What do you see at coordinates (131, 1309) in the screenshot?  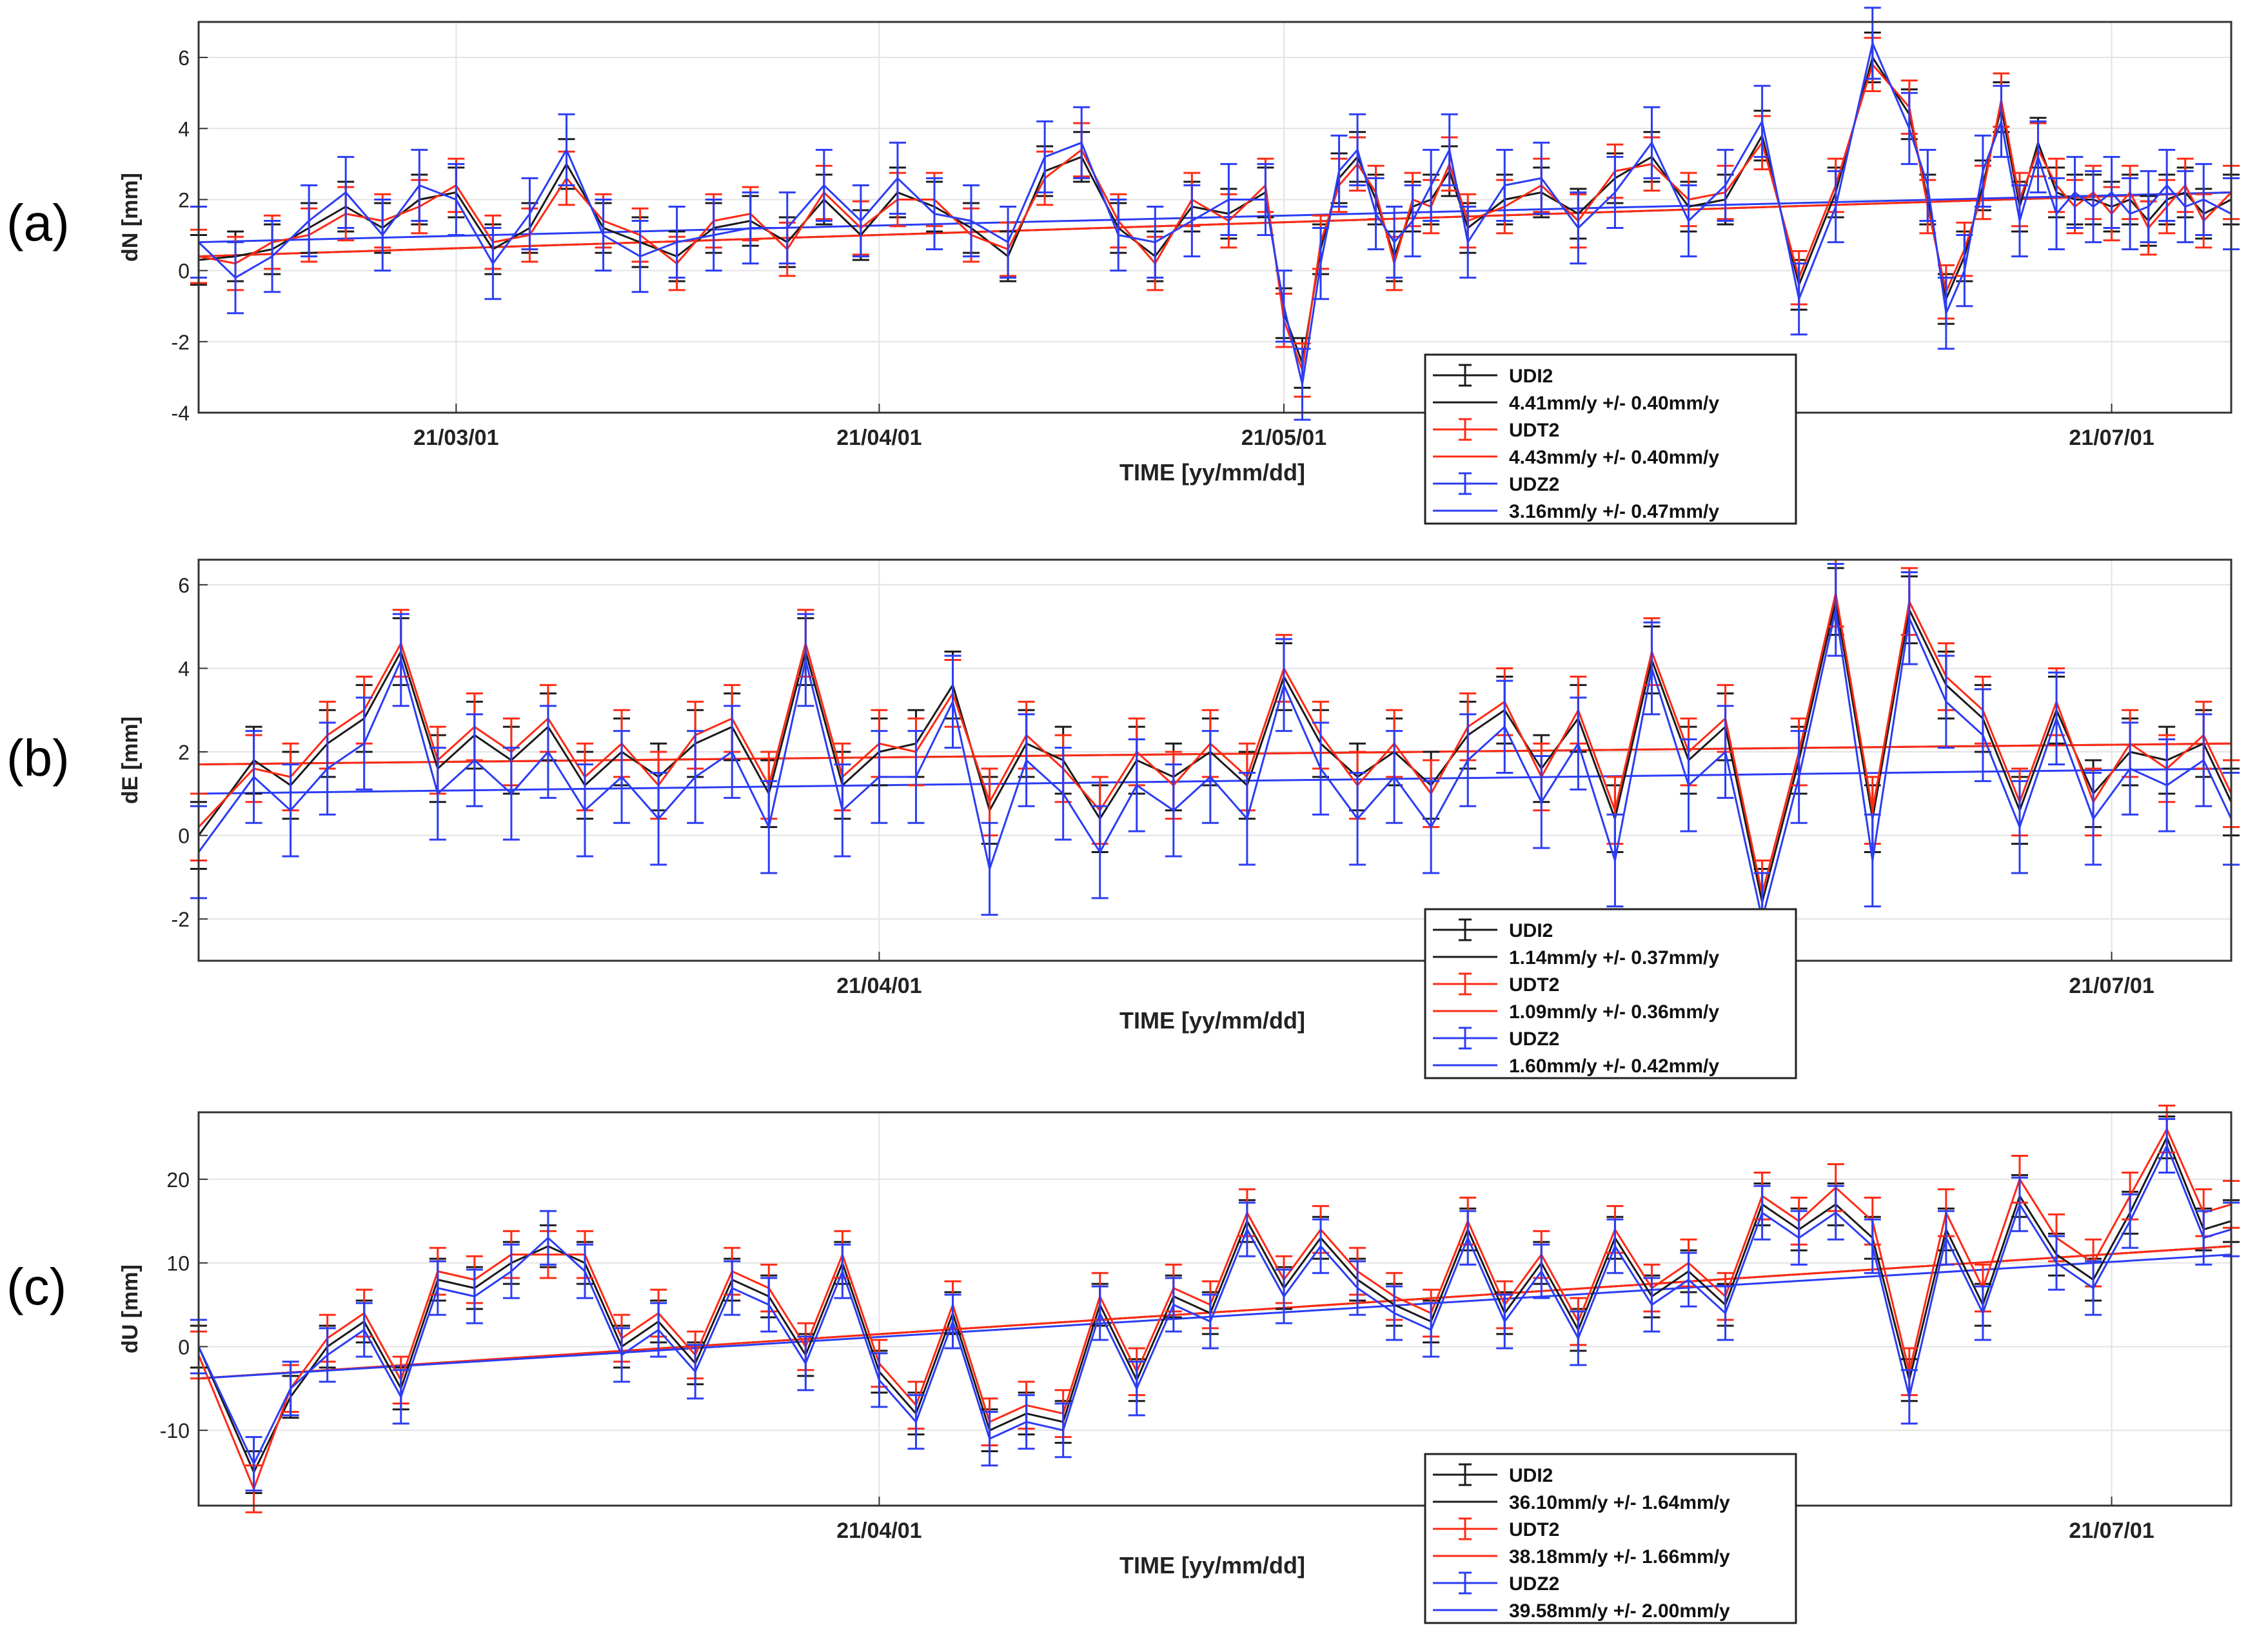 I see `y-axis-label: dU [mm]` at bounding box center [131, 1309].